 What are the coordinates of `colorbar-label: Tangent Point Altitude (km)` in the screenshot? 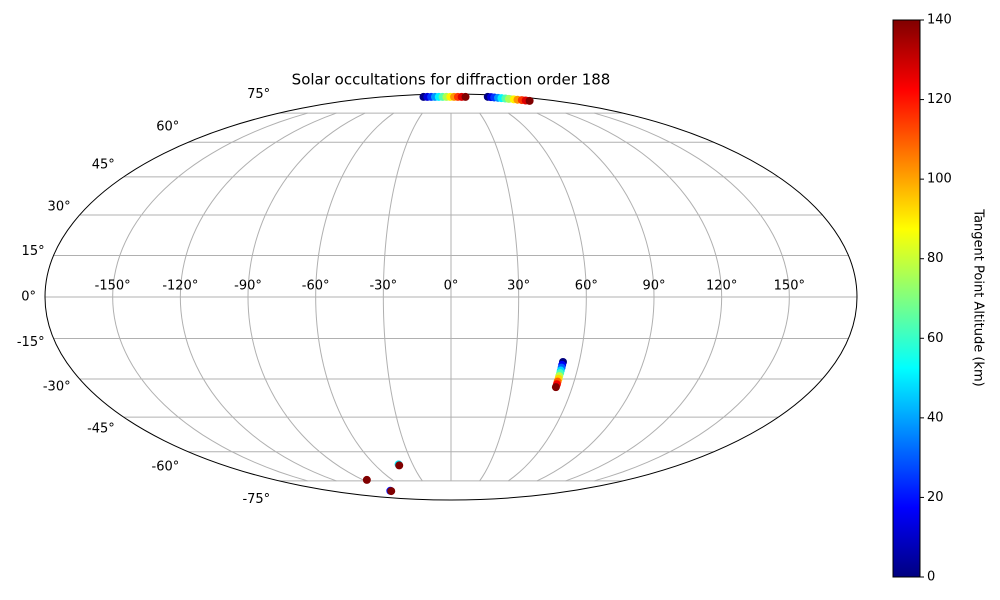 It's located at (978, 297).